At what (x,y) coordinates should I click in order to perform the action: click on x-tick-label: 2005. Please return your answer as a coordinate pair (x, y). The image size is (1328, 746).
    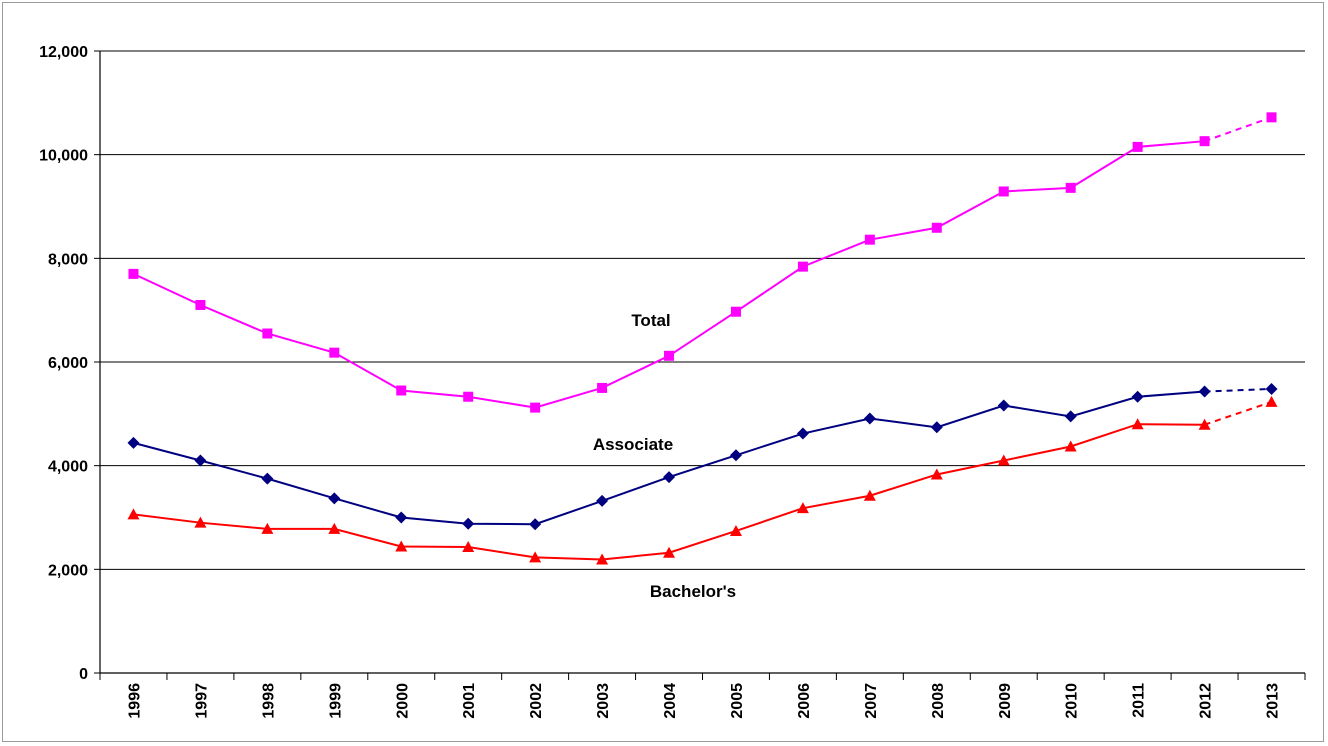
    Looking at the image, I should click on (737, 701).